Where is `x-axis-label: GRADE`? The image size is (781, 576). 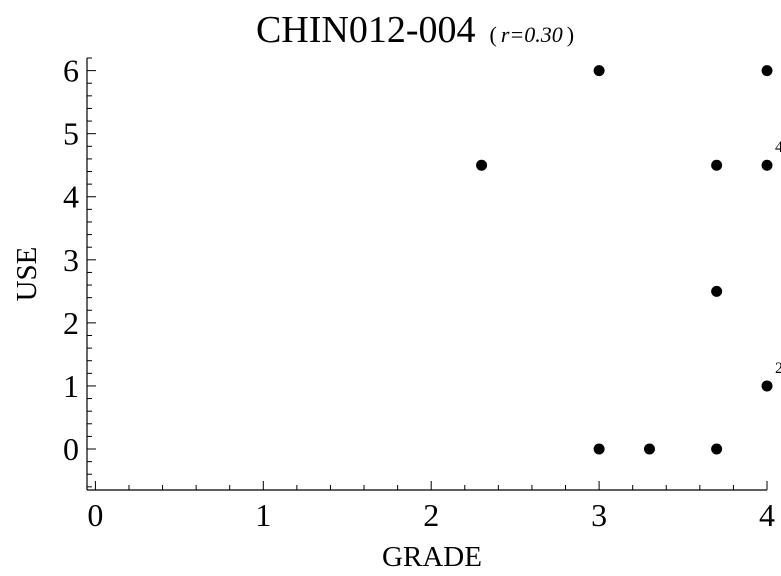
x-axis-label: GRADE is located at coordinates (432, 557).